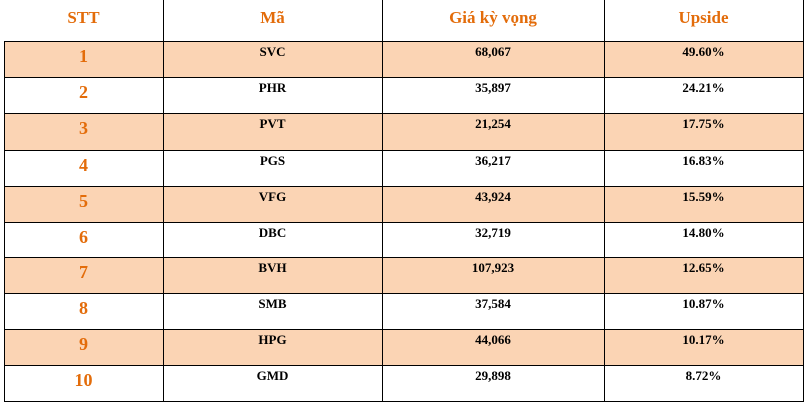 The width and height of the screenshot is (806, 405). Describe the element at coordinates (493, 232) in the screenshot. I see `table-cell: 32,719` at that location.